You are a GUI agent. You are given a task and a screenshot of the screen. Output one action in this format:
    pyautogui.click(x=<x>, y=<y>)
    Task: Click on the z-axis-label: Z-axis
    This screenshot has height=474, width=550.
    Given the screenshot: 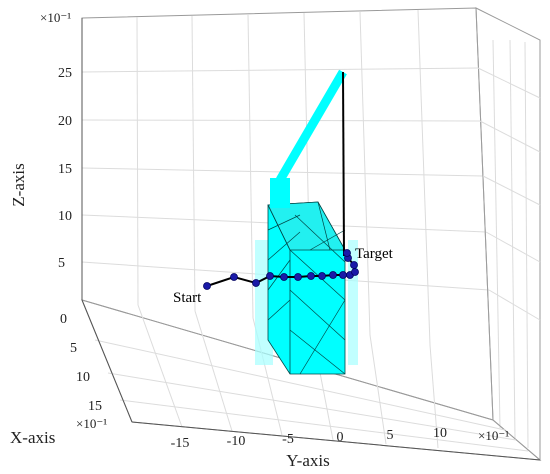 What is the action you would take?
    pyautogui.click(x=18, y=184)
    